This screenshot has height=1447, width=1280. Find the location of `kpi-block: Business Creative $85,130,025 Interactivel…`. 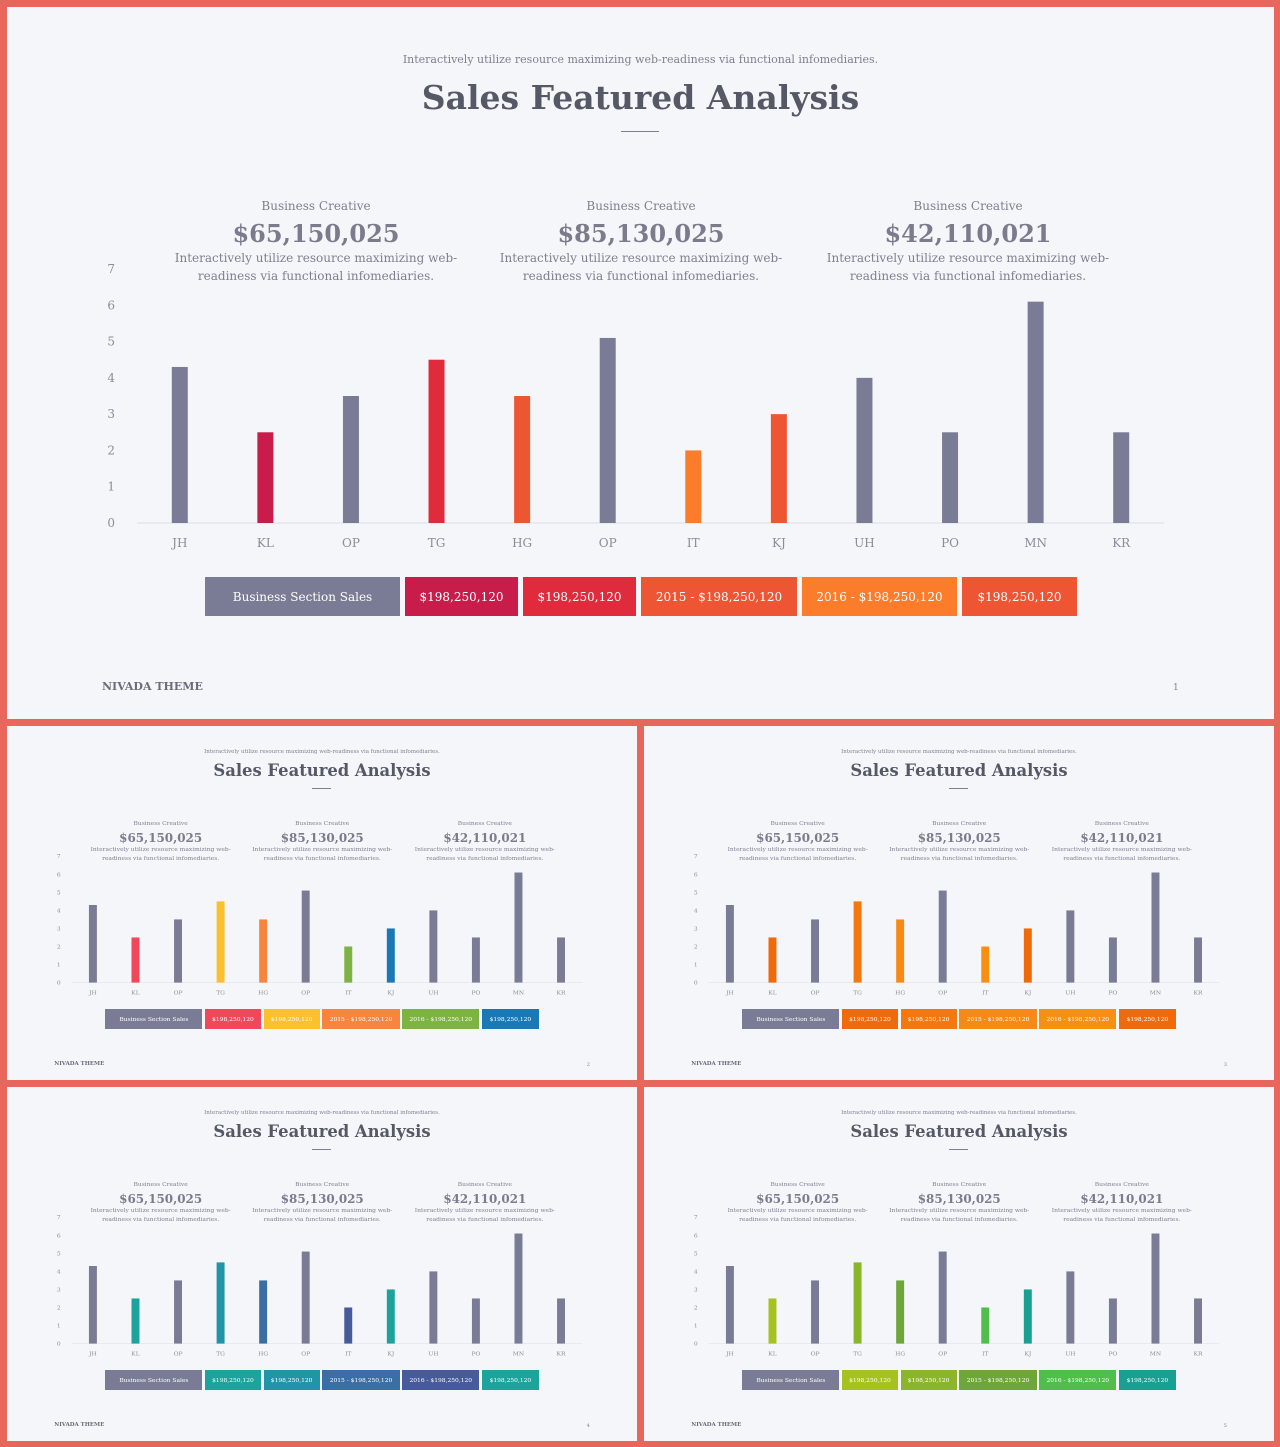

kpi-block: Business Creative $85,130,025 Interactivel… is located at coordinates (322, 1203).